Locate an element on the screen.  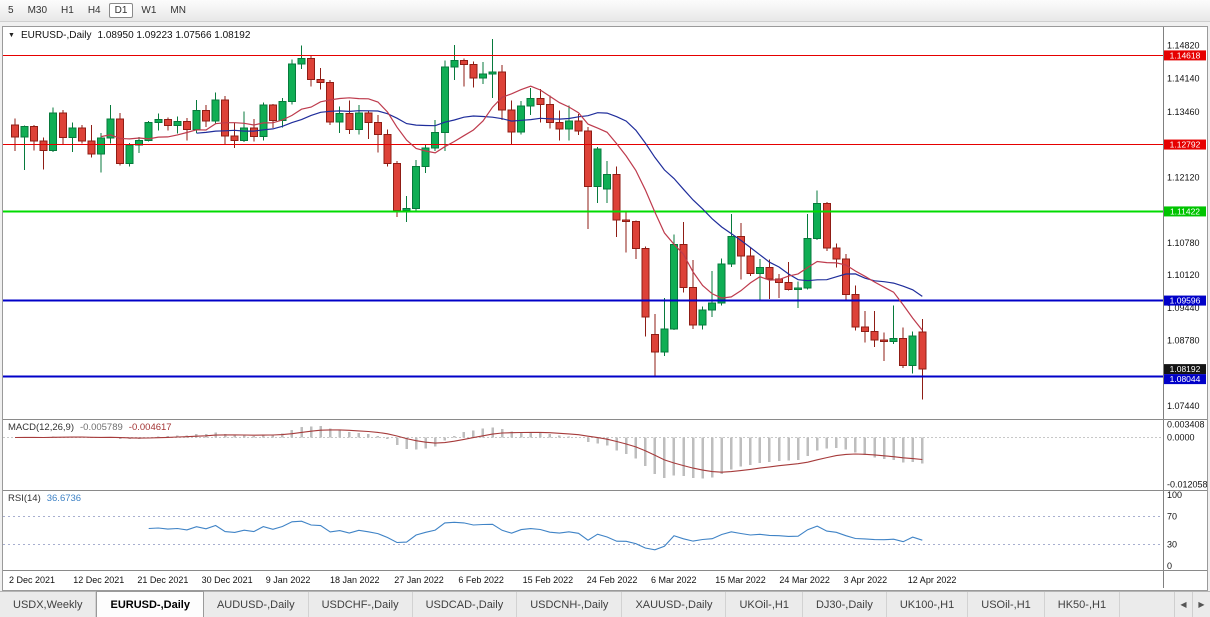
tab-scroll-right-button: ▶ is located at coordinates (1201, 604).